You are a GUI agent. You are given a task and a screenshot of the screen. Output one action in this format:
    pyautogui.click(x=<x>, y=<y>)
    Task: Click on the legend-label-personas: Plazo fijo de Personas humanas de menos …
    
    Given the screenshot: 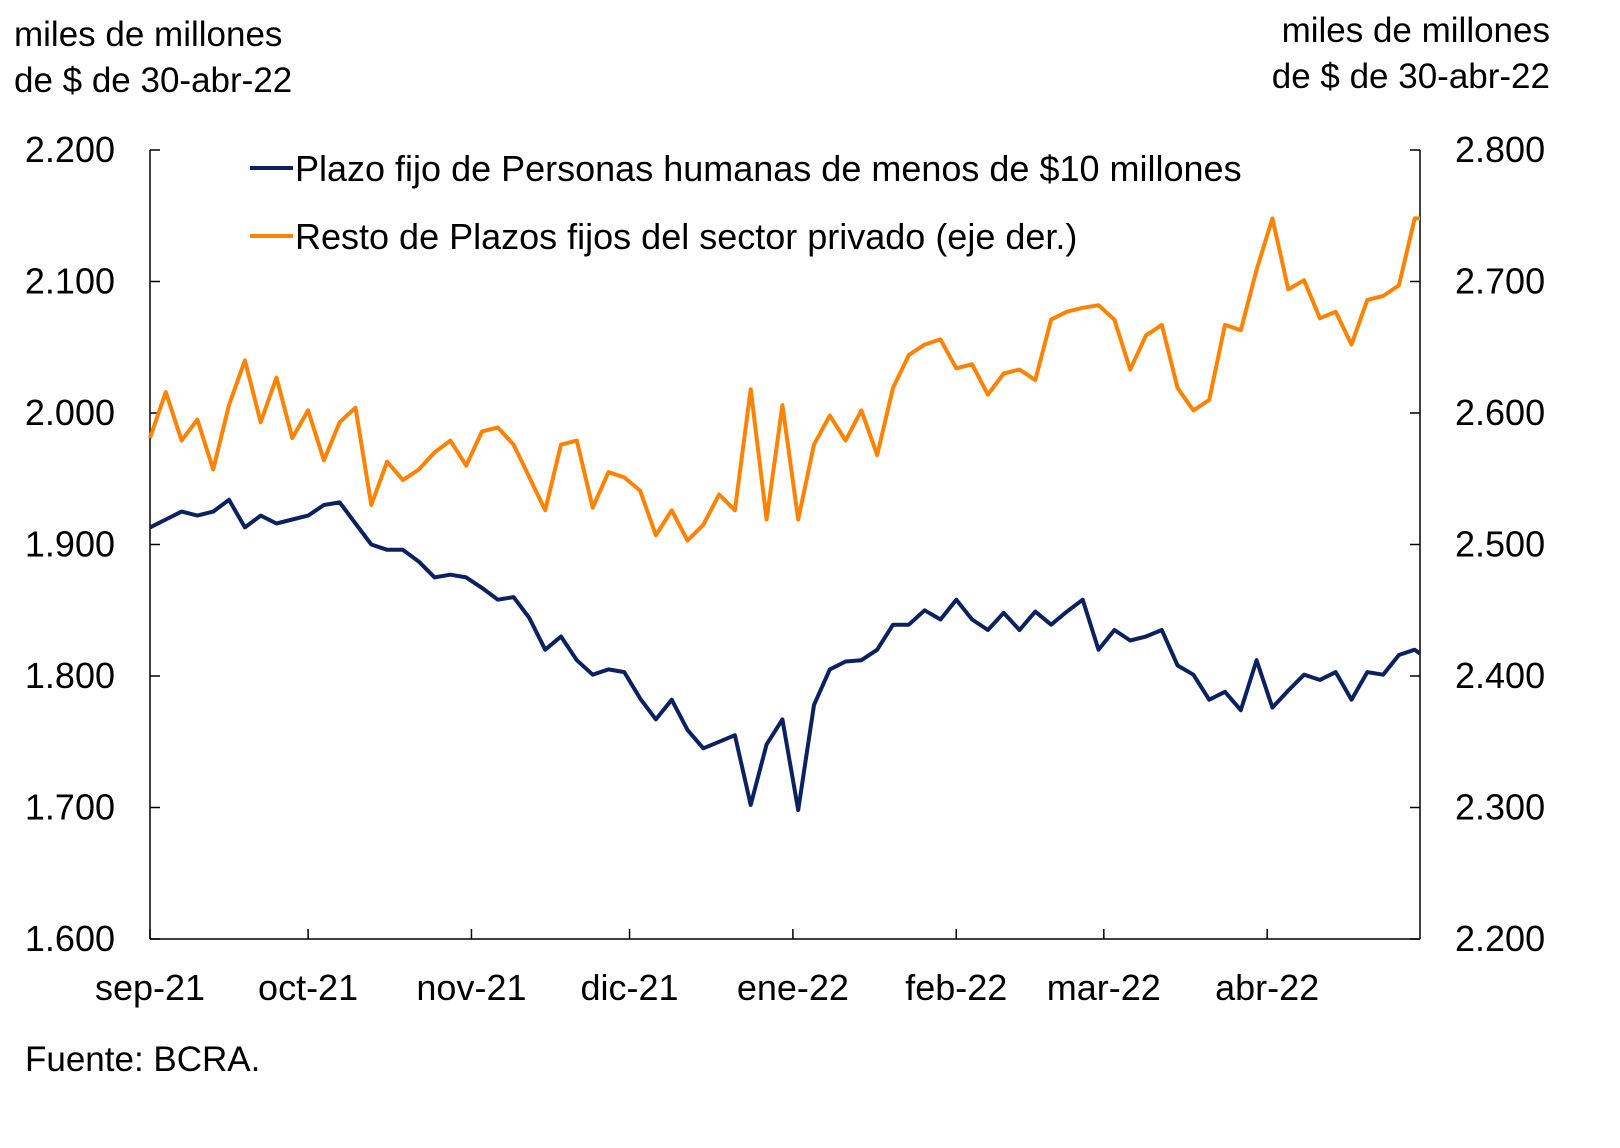 What is the action you would take?
    pyautogui.click(x=768, y=168)
    